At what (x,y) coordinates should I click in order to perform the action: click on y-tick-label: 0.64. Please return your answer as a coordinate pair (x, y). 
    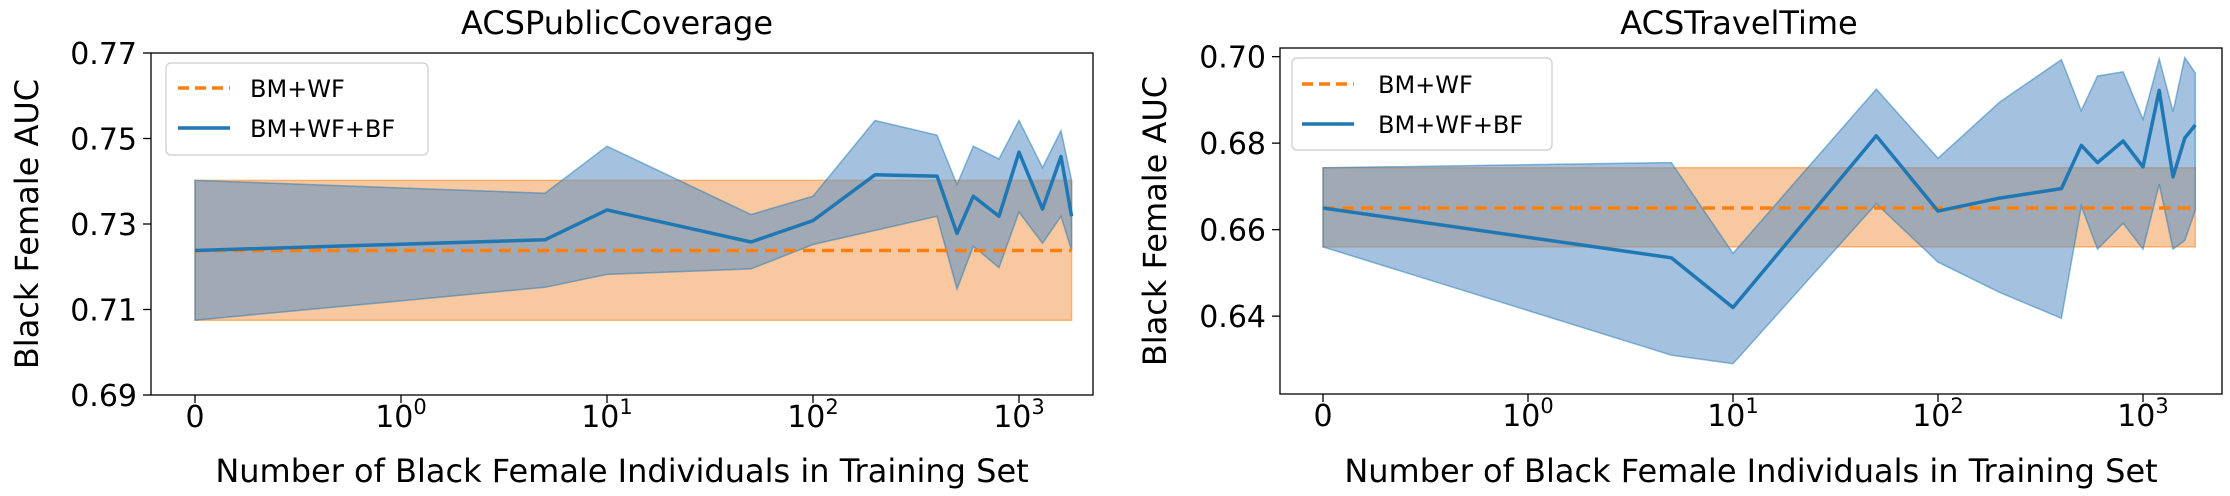
    Looking at the image, I should click on (1232, 317).